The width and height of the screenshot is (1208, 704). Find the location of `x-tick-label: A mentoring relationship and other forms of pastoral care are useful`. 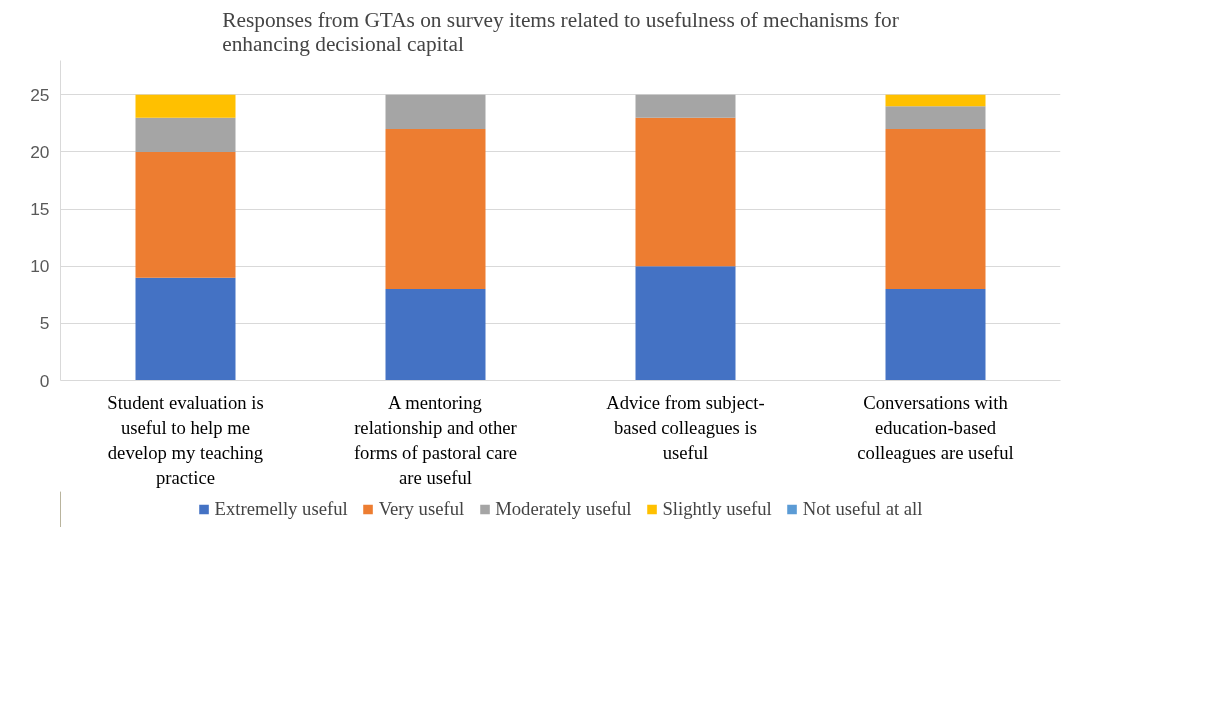

x-tick-label: A mentoring relationship and other forms of pastoral care are useful is located at coordinates (435, 440).